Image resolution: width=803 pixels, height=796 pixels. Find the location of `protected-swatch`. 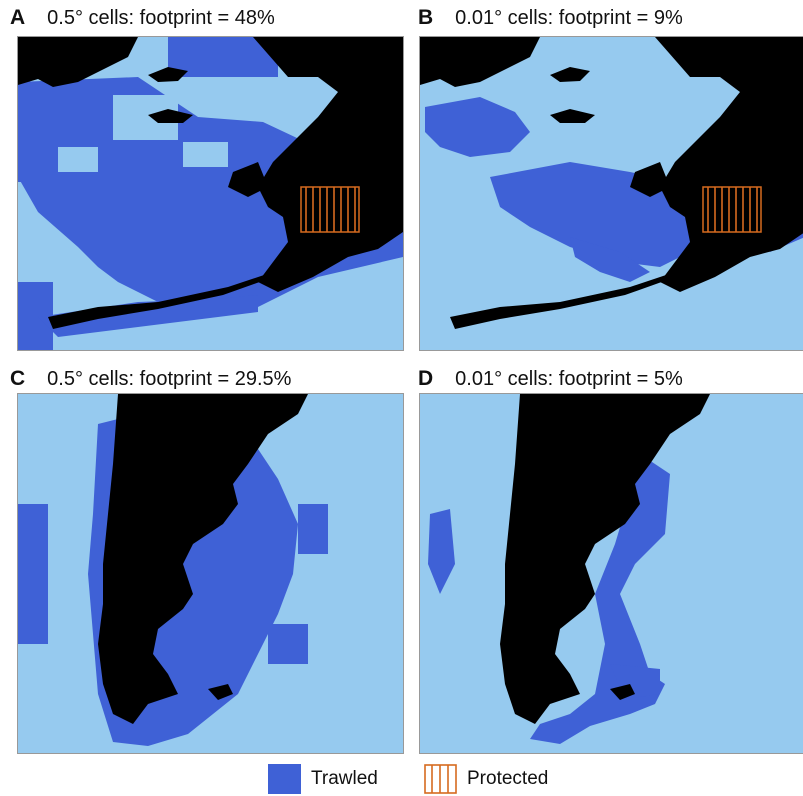

protected-swatch is located at coordinates (440, 779).